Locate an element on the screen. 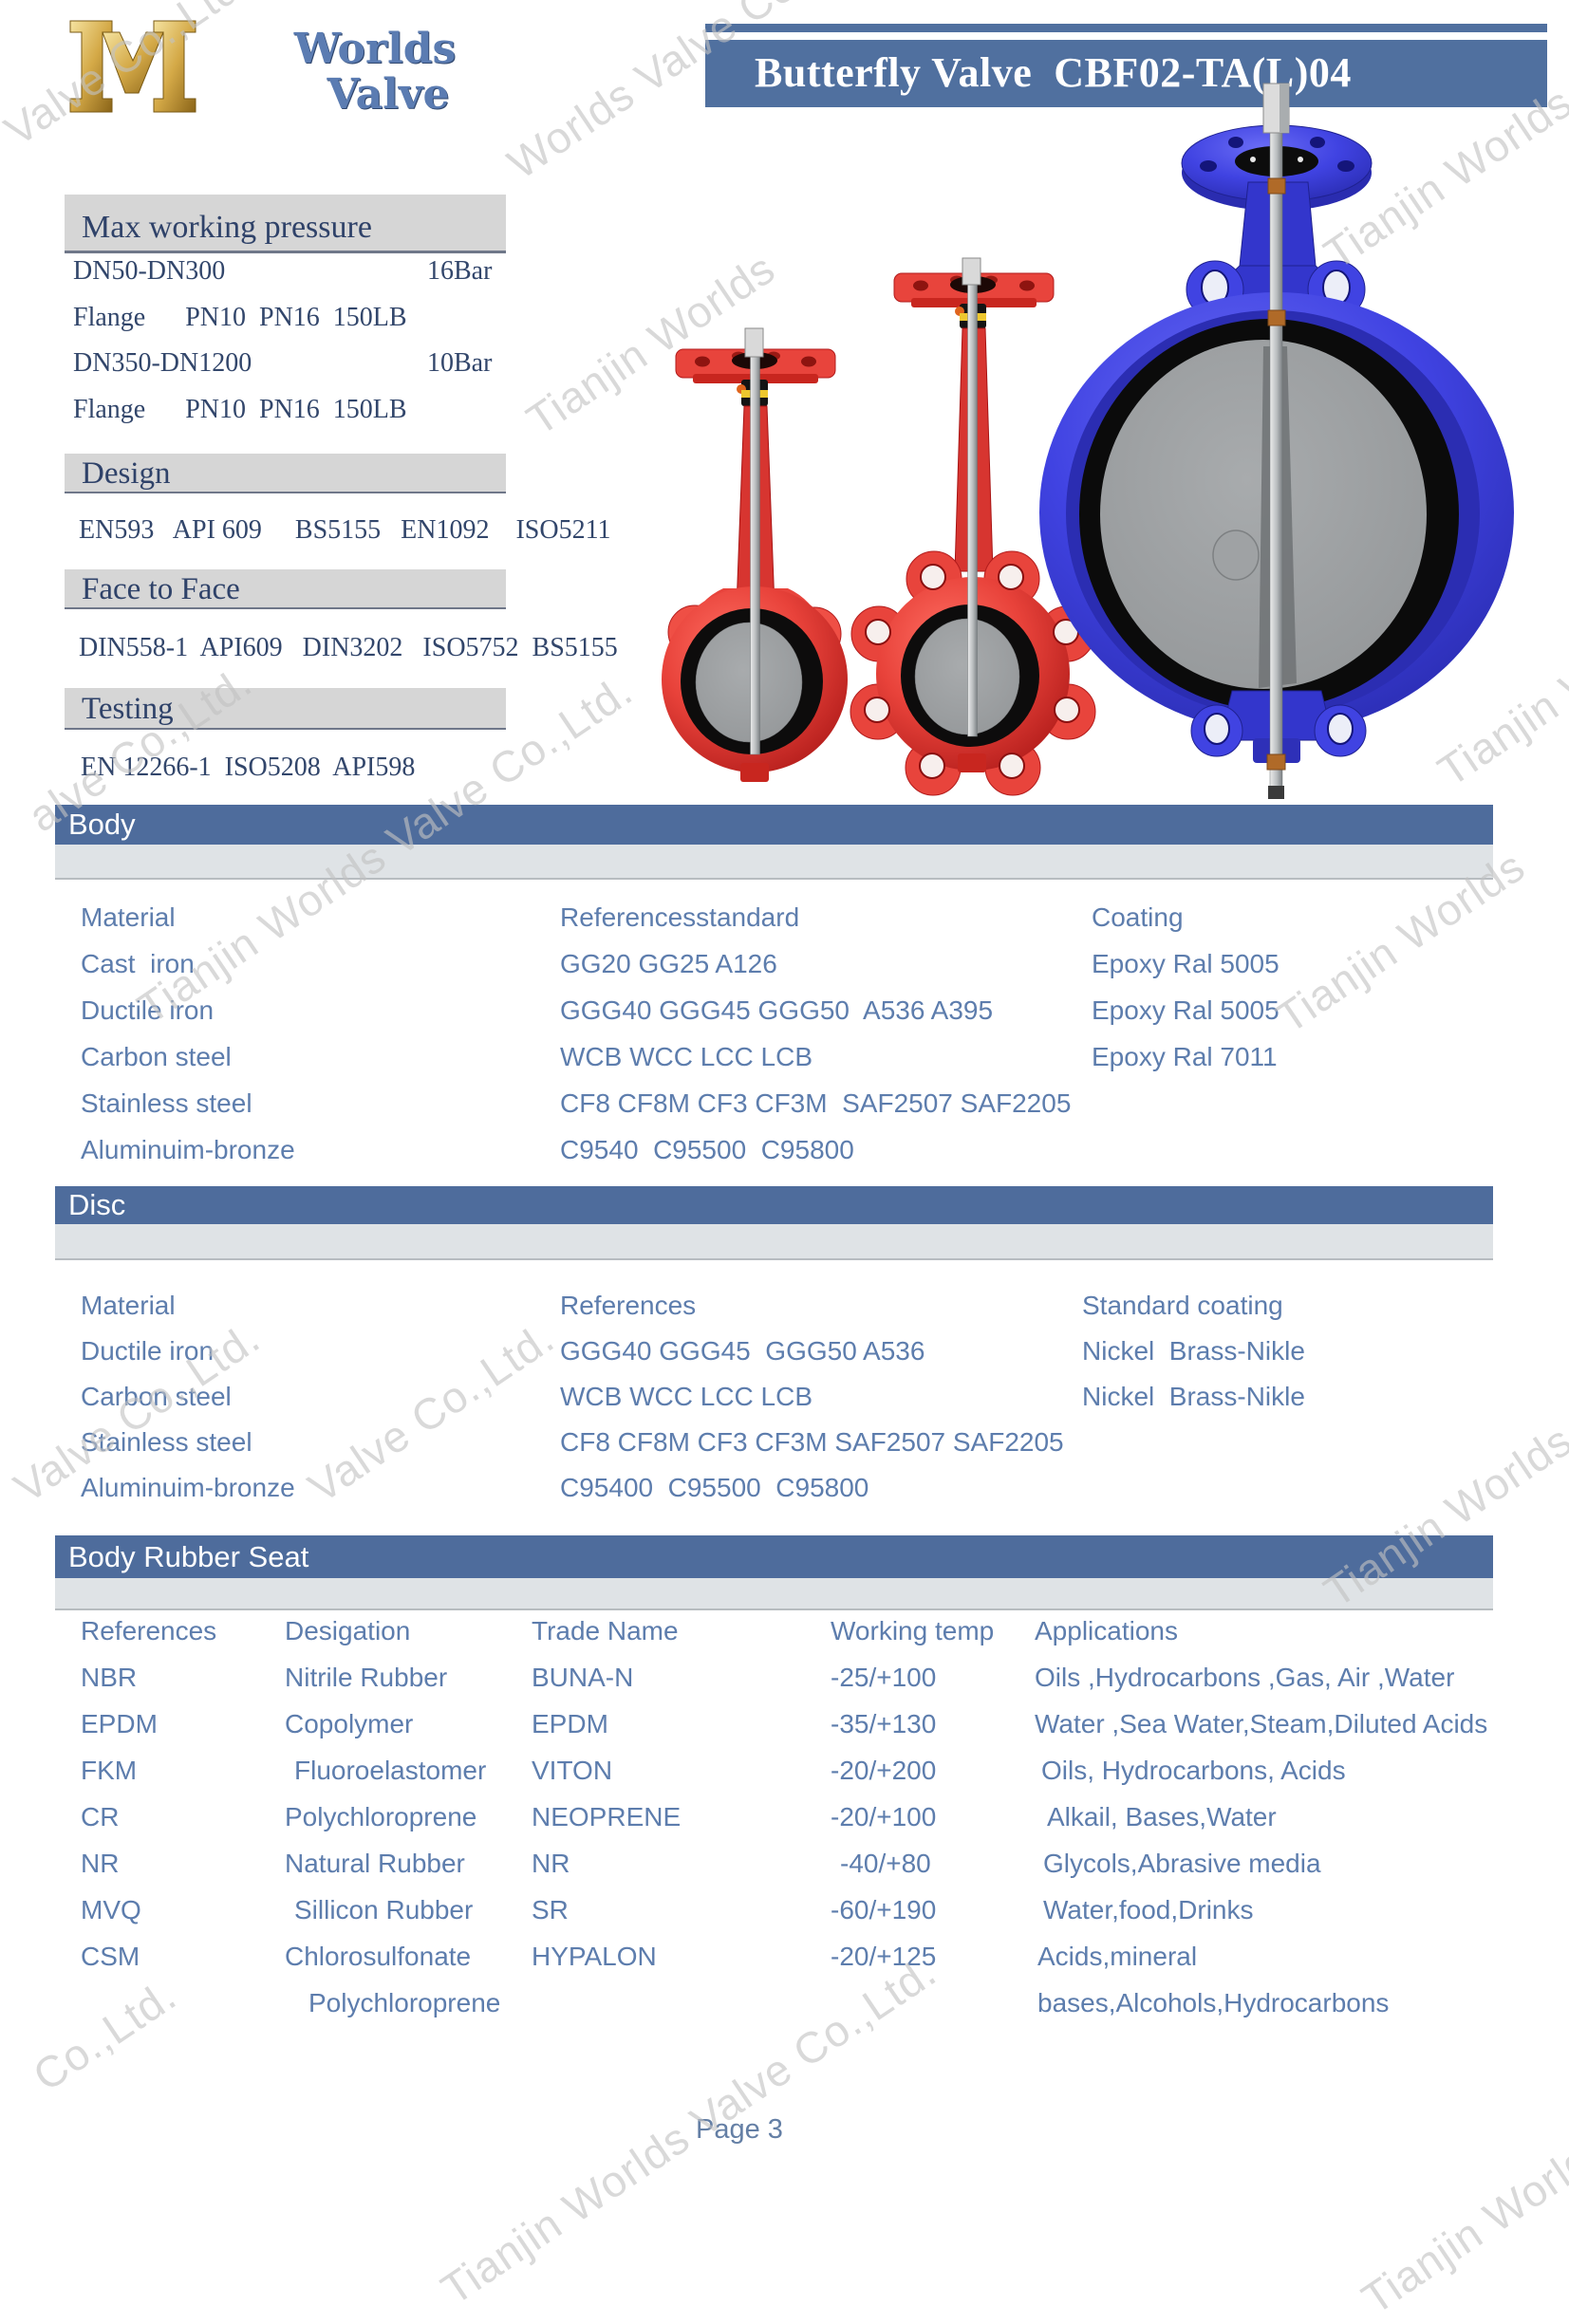 Image resolution: width=1569 pixels, height=2324 pixels. section-band-seat-subbar is located at coordinates (774, 1594).